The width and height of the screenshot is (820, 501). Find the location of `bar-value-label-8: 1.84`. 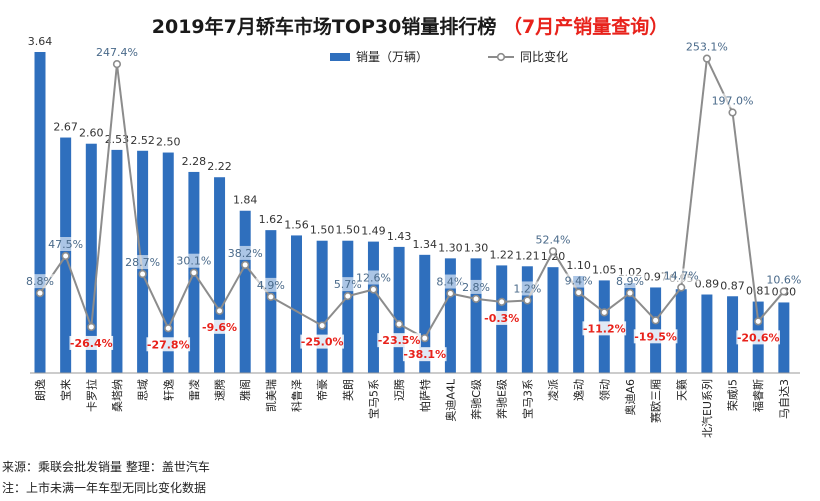

bar-value-label-8: 1.84 is located at coordinates (245, 200).